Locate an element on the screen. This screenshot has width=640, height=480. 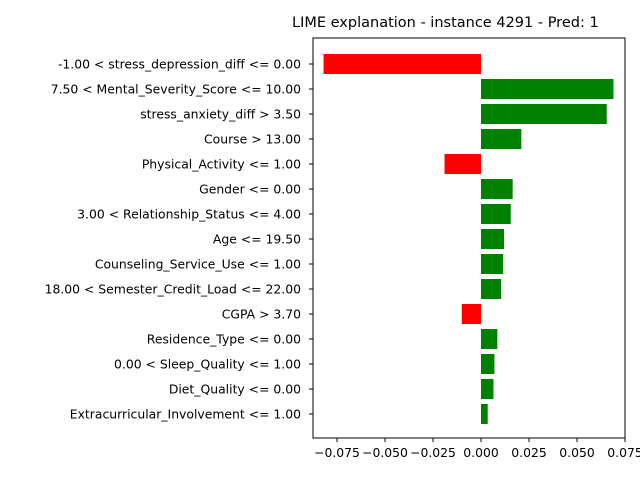
x-tick-label-5: 0.050 is located at coordinates (577, 452).